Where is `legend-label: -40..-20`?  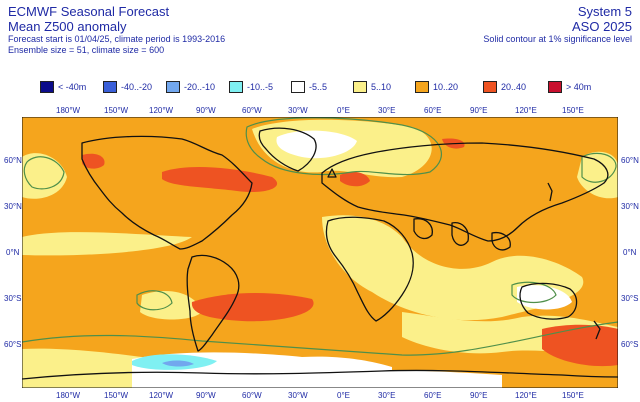 legend-label: -40..-20 is located at coordinates (137, 87).